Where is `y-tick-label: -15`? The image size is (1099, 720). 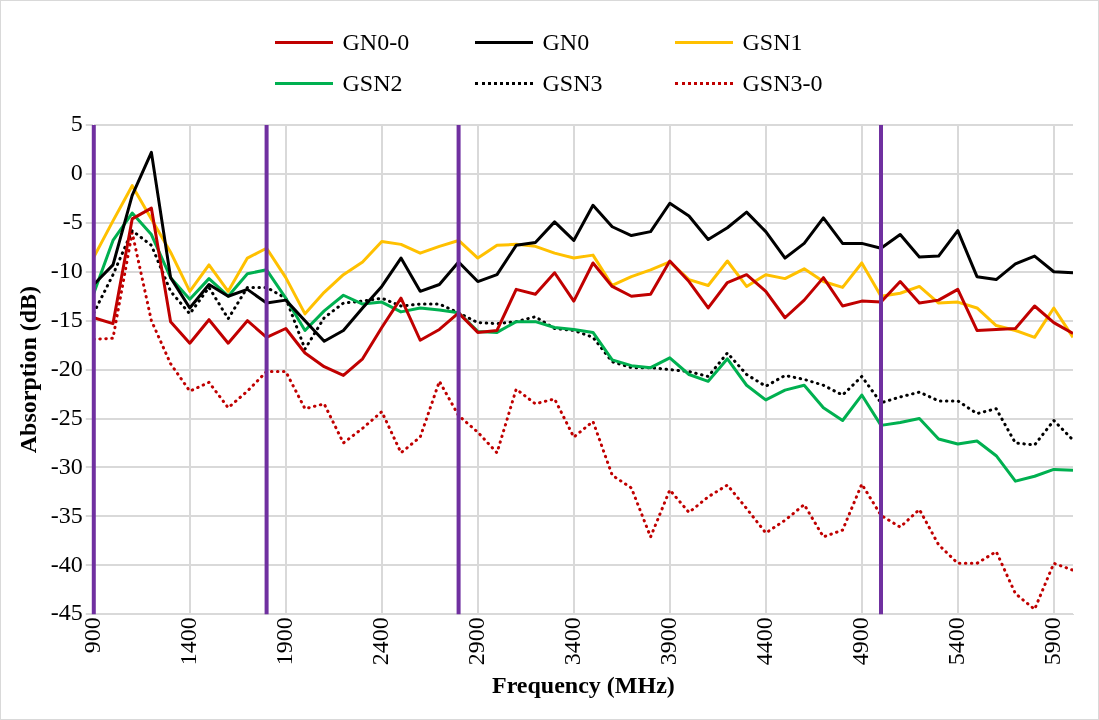
y-tick-label: -15 is located at coordinates (66, 318).